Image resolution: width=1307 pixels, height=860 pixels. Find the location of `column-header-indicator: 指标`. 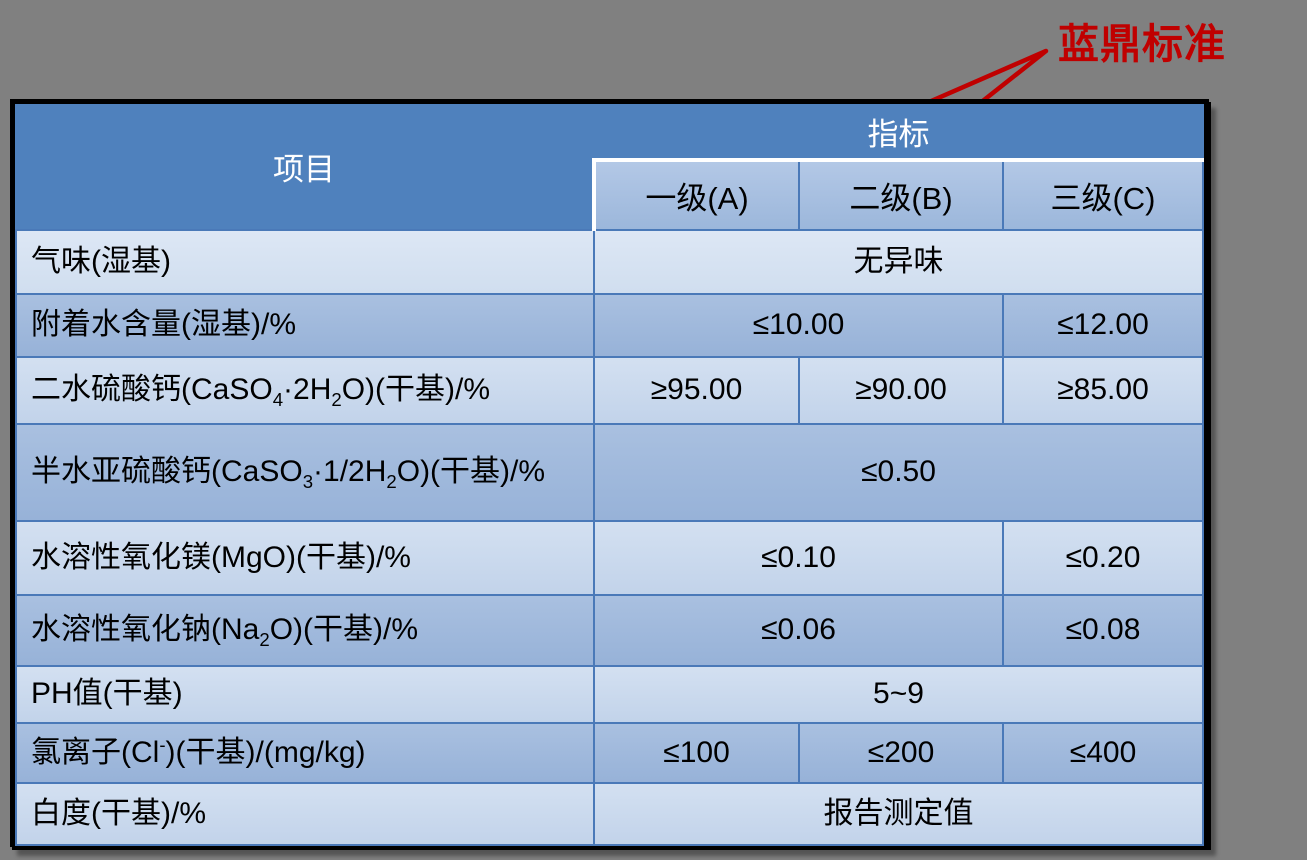

column-header-indicator: 指标 is located at coordinates (898, 132).